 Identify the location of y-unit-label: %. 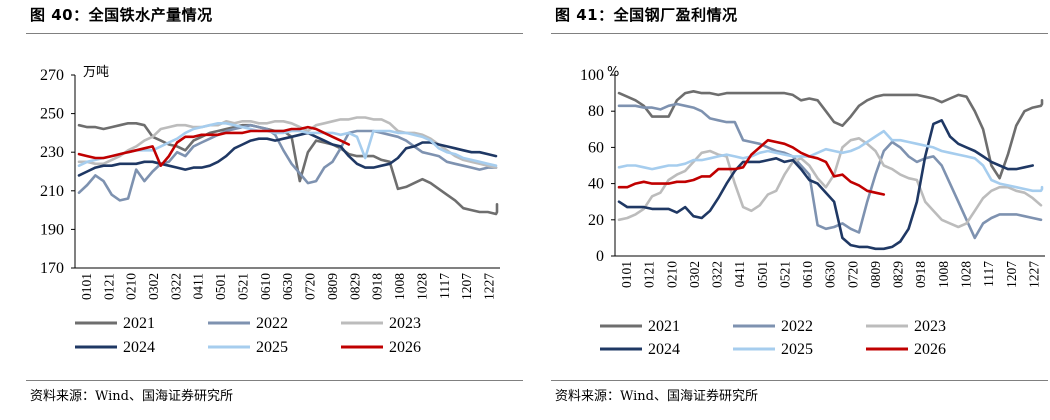
(613, 72).